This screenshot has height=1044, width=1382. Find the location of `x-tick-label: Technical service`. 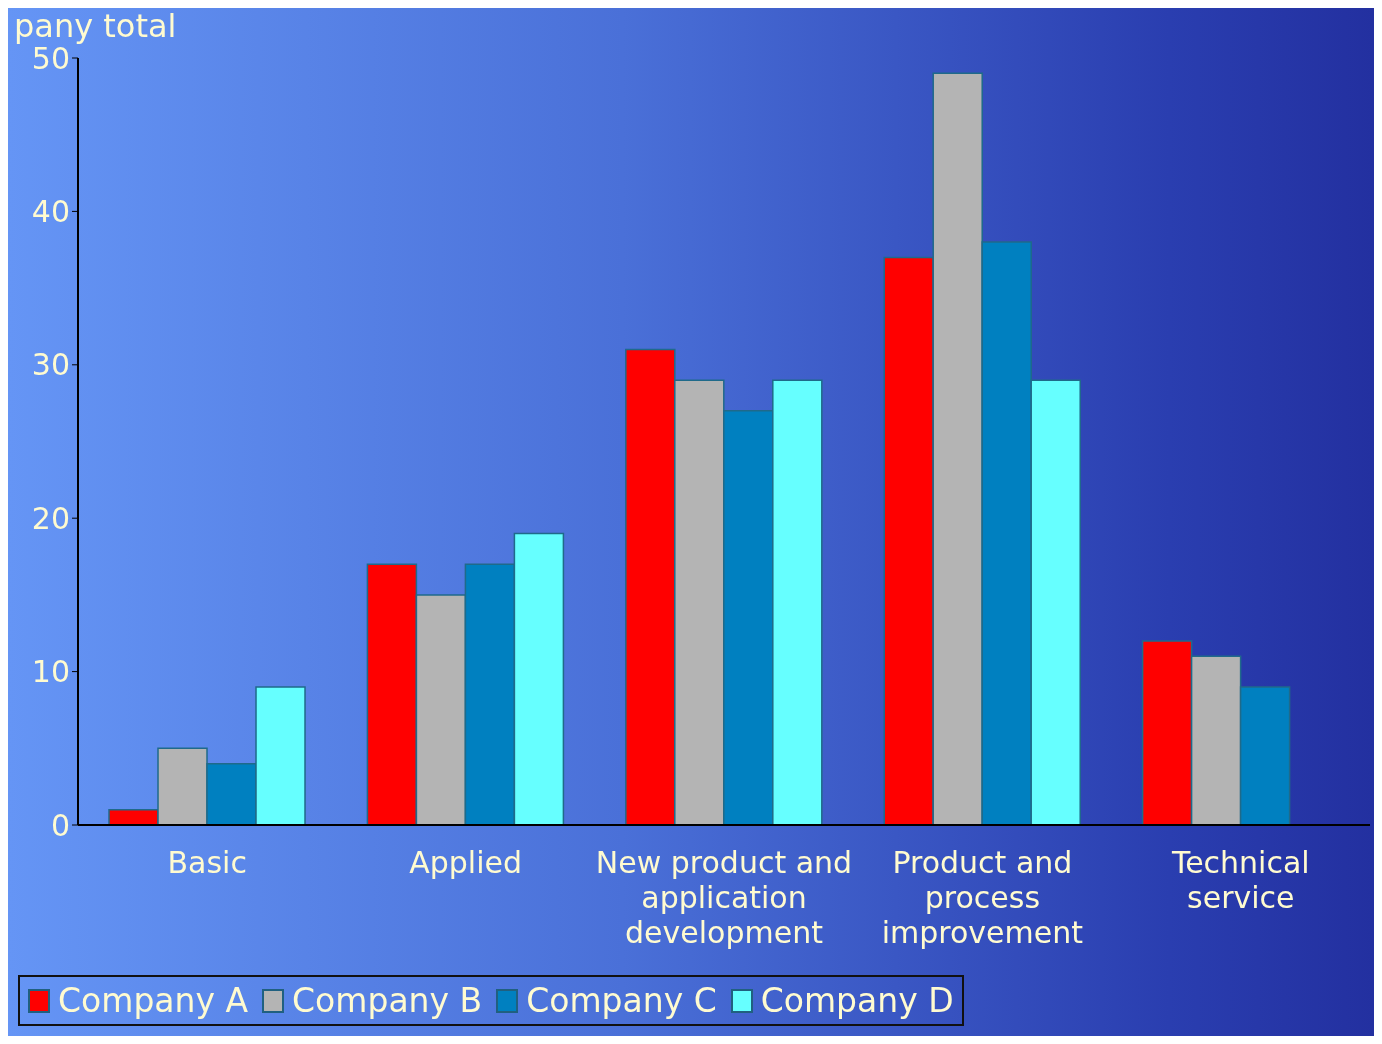

x-tick-label: Technical service is located at coordinates (1240, 880).